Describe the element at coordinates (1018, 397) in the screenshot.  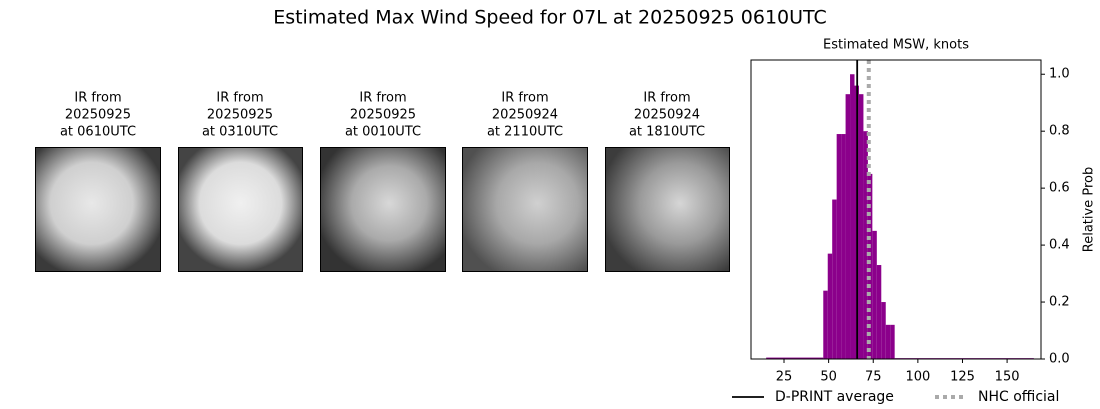
I see `legend-label: NHC official` at that location.